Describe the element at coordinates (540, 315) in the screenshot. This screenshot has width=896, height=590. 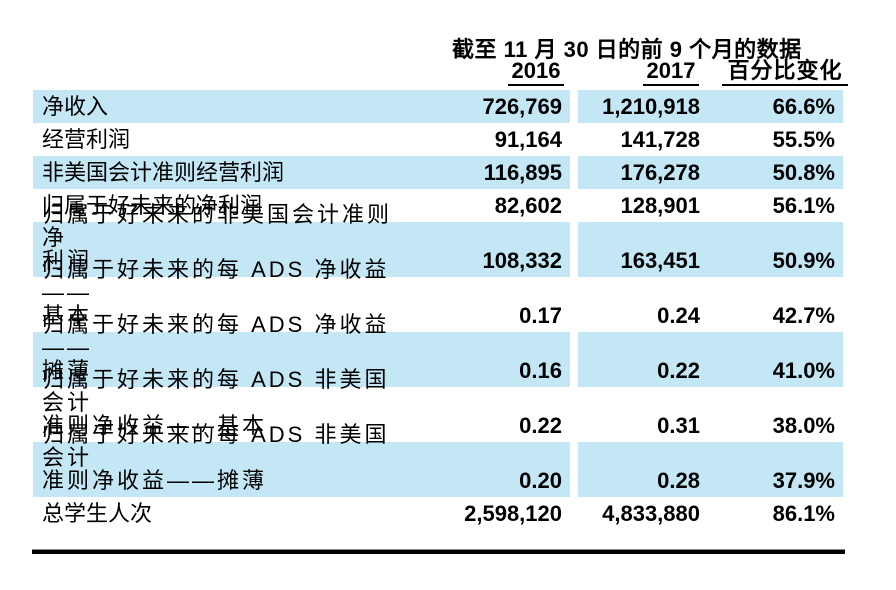
I see `value-2016: 0.17` at that location.